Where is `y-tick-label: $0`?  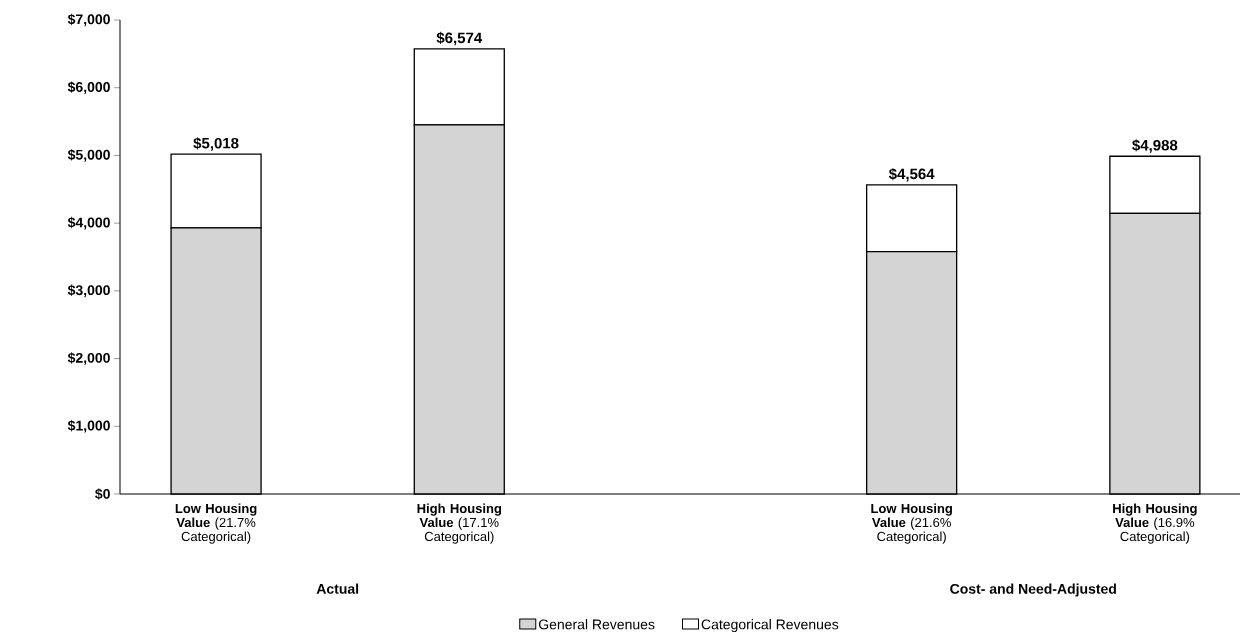
y-tick-label: $0 is located at coordinates (102, 494).